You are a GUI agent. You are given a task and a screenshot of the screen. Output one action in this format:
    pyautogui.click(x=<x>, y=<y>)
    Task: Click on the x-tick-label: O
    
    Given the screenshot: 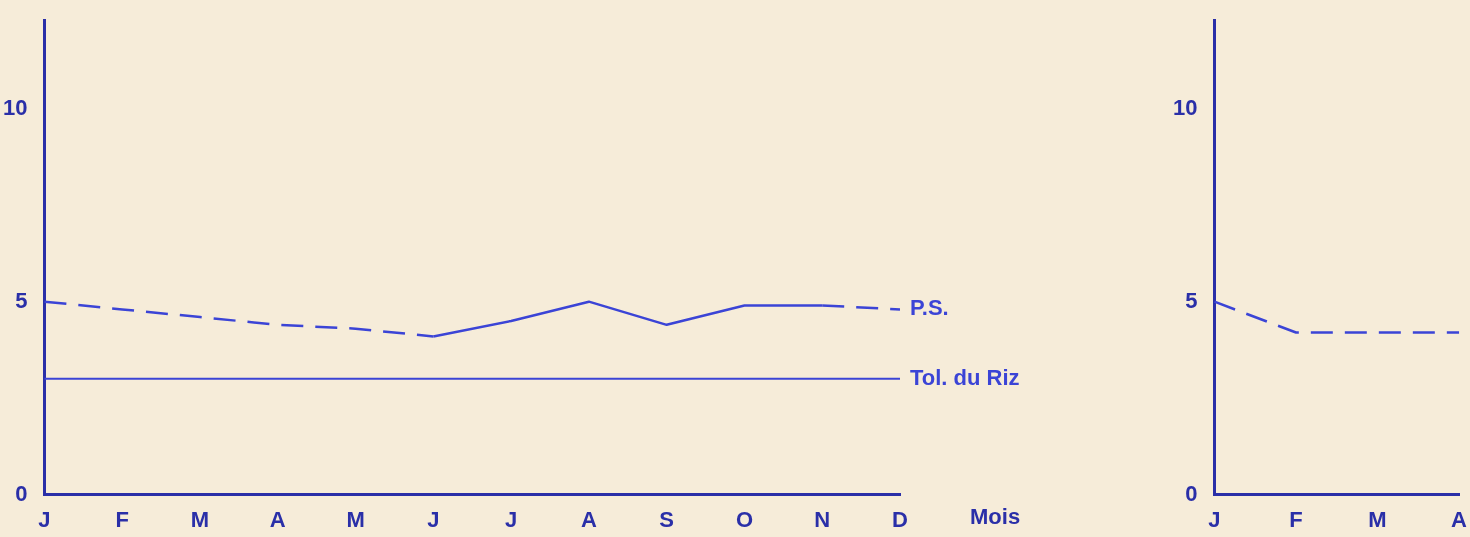 What is the action you would take?
    pyautogui.click(x=744, y=519)
    